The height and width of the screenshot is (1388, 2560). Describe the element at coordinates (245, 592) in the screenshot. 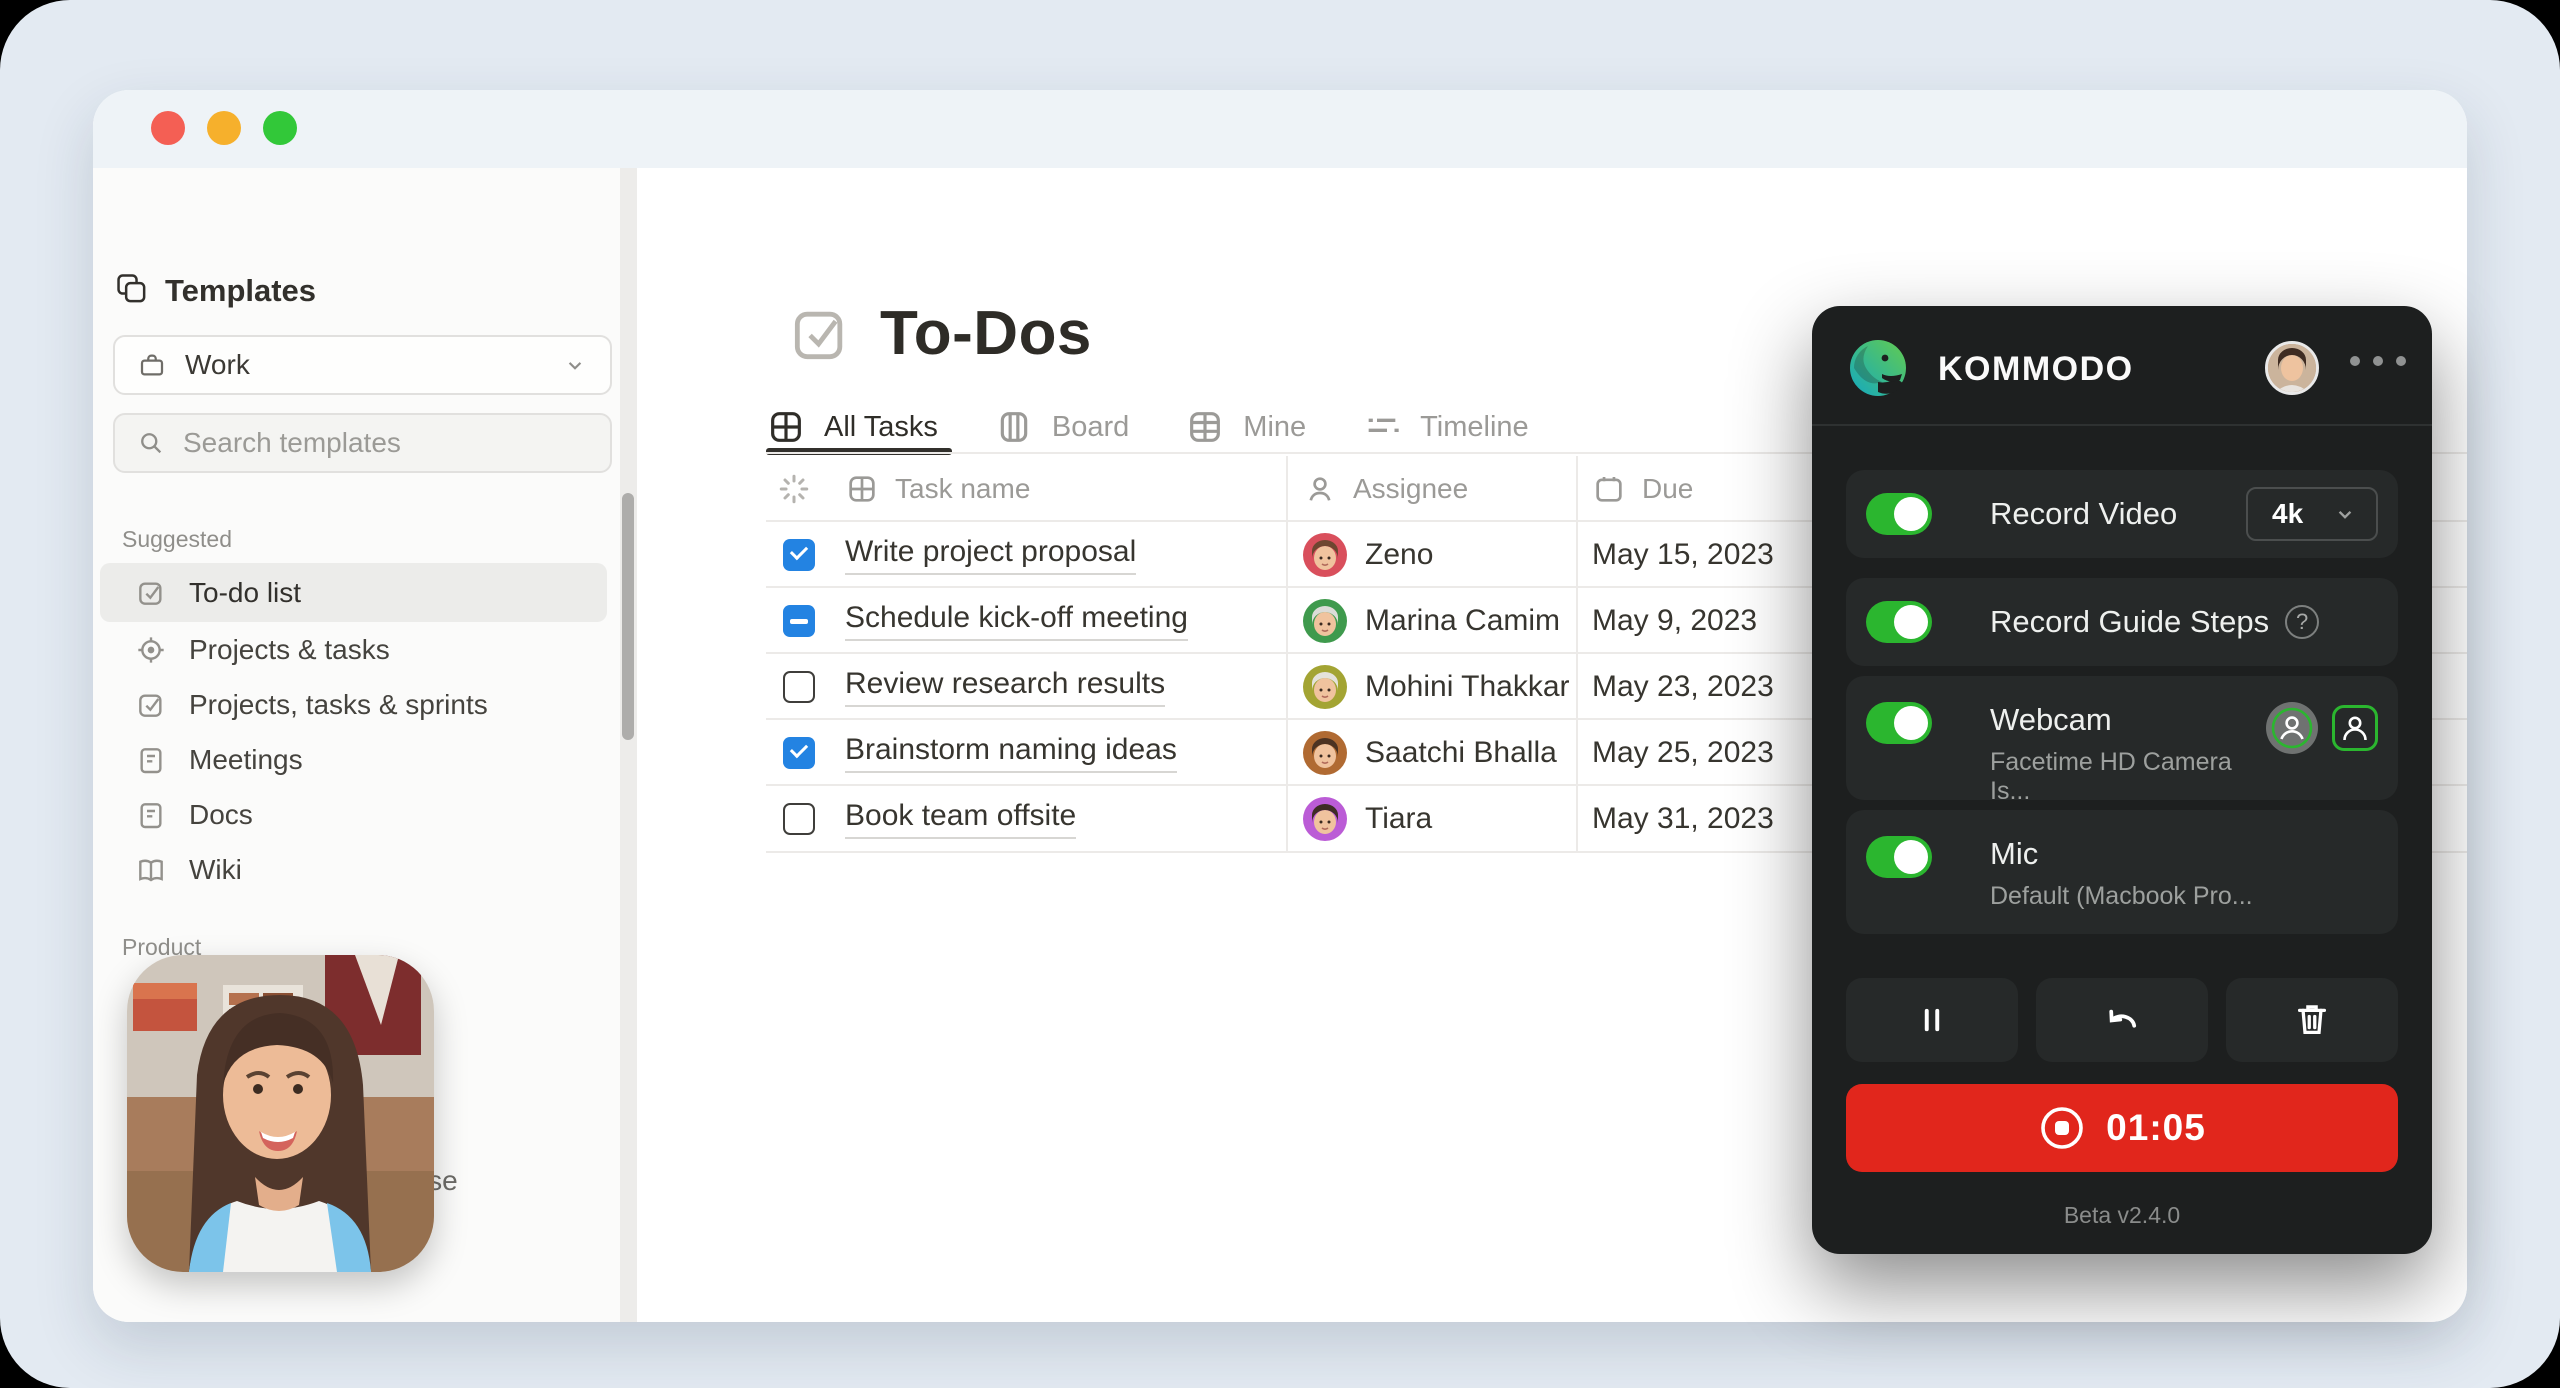

I see `sidebar-item-label: To-do list` at that location.